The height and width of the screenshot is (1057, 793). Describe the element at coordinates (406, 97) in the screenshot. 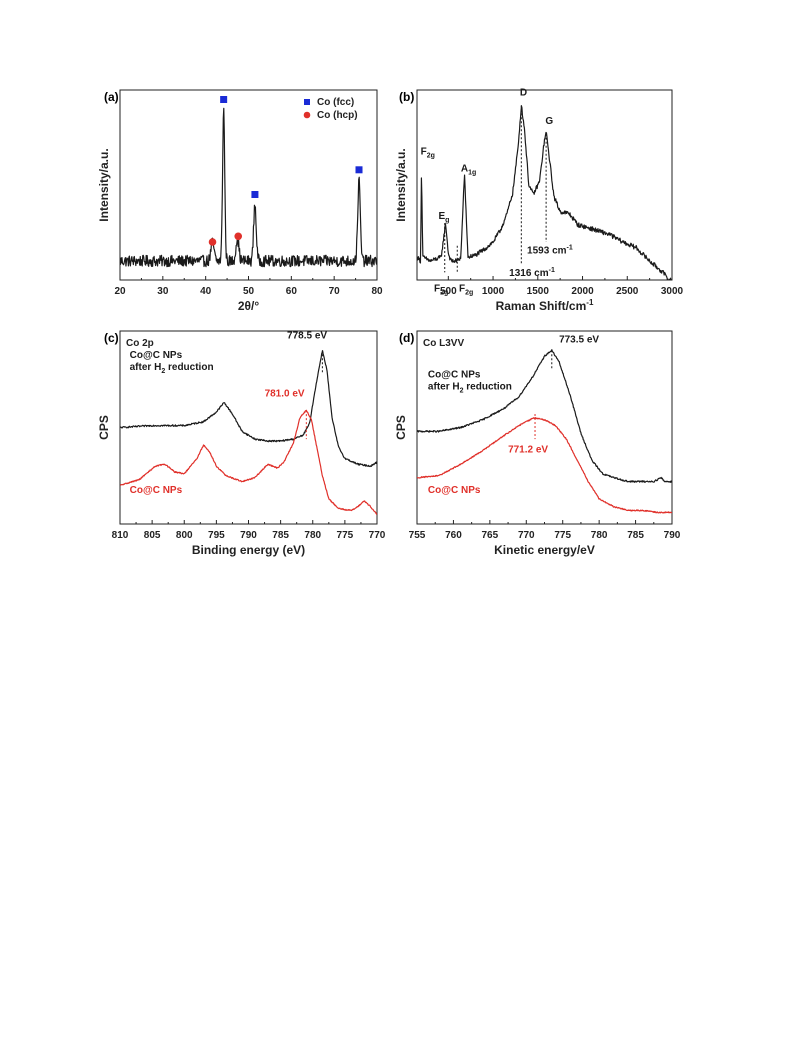

I see `panel-letter: (b)` at that location.